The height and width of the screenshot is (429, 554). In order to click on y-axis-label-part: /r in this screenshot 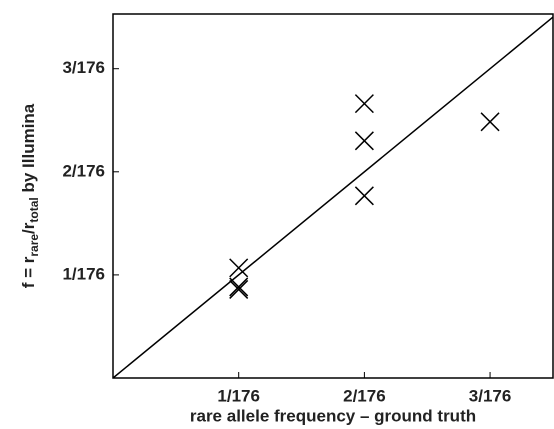, I will do `click(28, 228)`.